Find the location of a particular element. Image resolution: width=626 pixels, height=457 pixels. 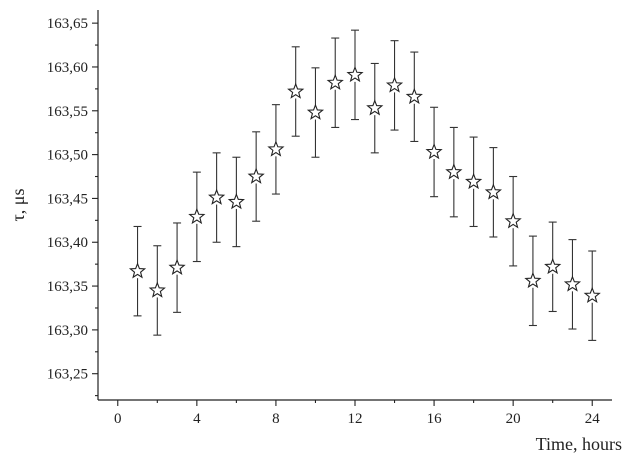

y-tick-label: 163,25 is located at coordinates (67, 375).